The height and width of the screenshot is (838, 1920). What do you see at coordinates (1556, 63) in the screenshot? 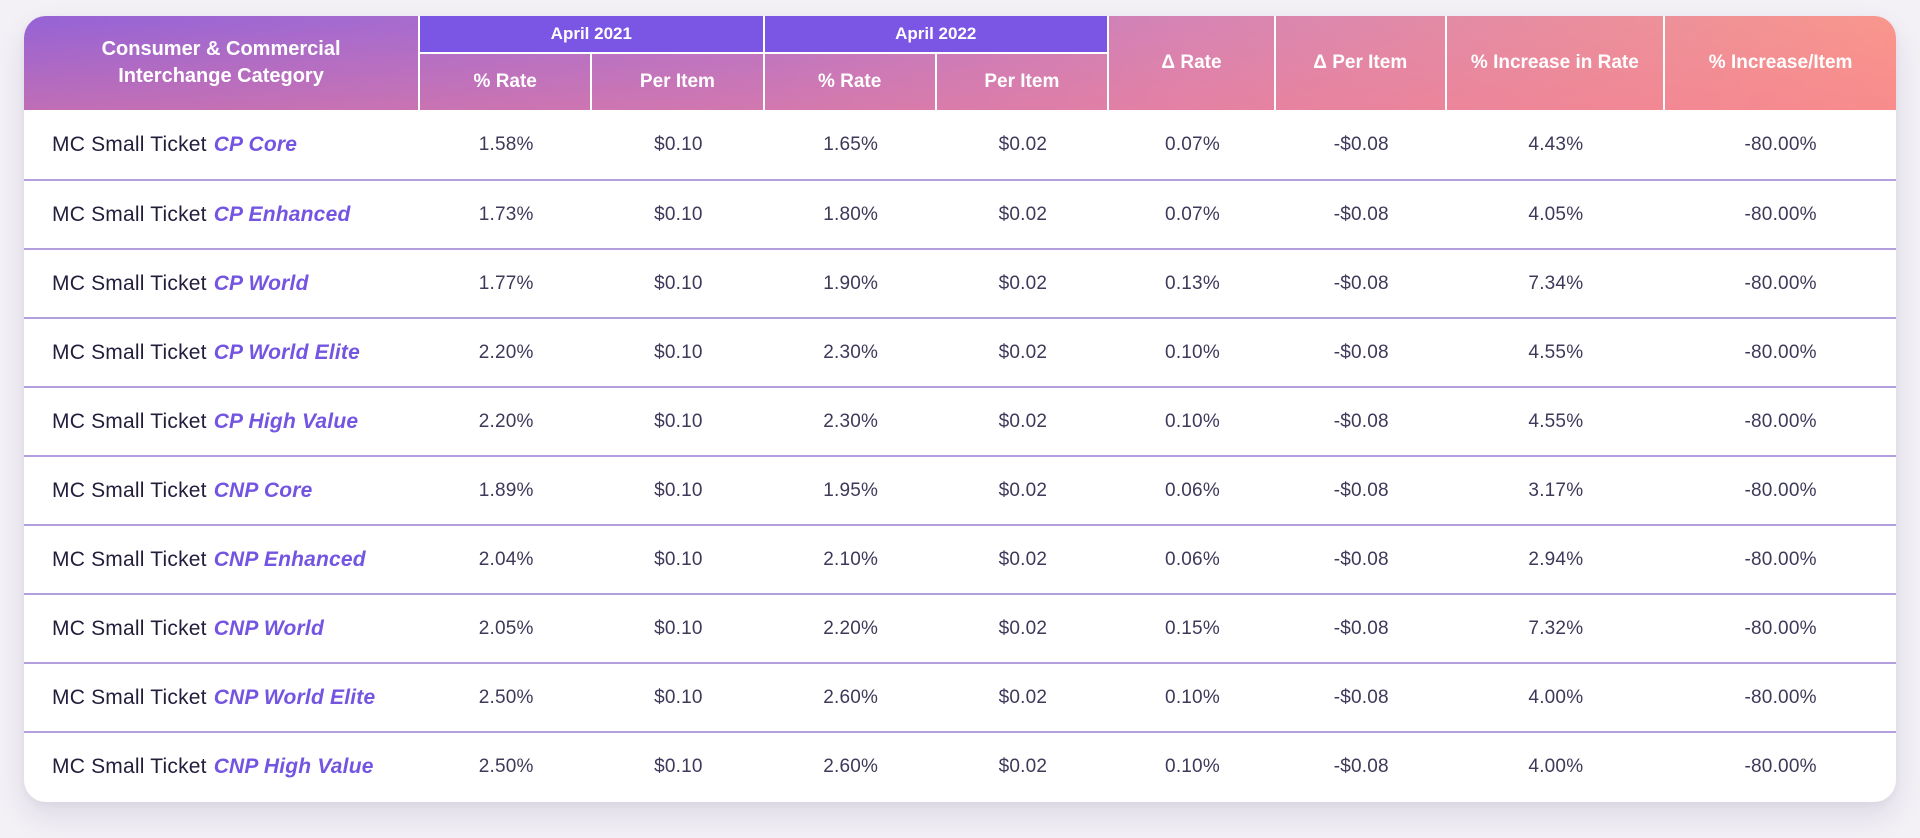
I see `header-pct-increase-in-rate: % Increase in Rate` at bounding box center [1556, 63].